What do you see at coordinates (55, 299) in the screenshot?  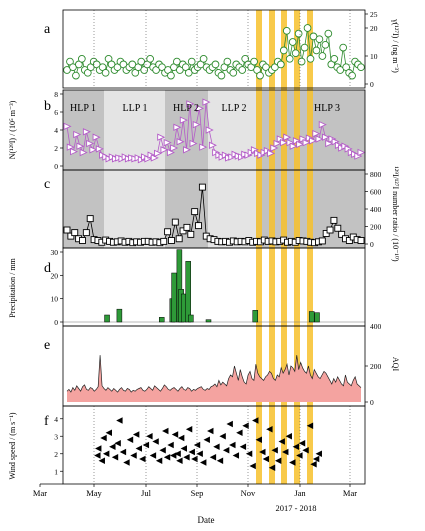 I see `ytick-label-d-1: 10` at bounding box center [55, 299].